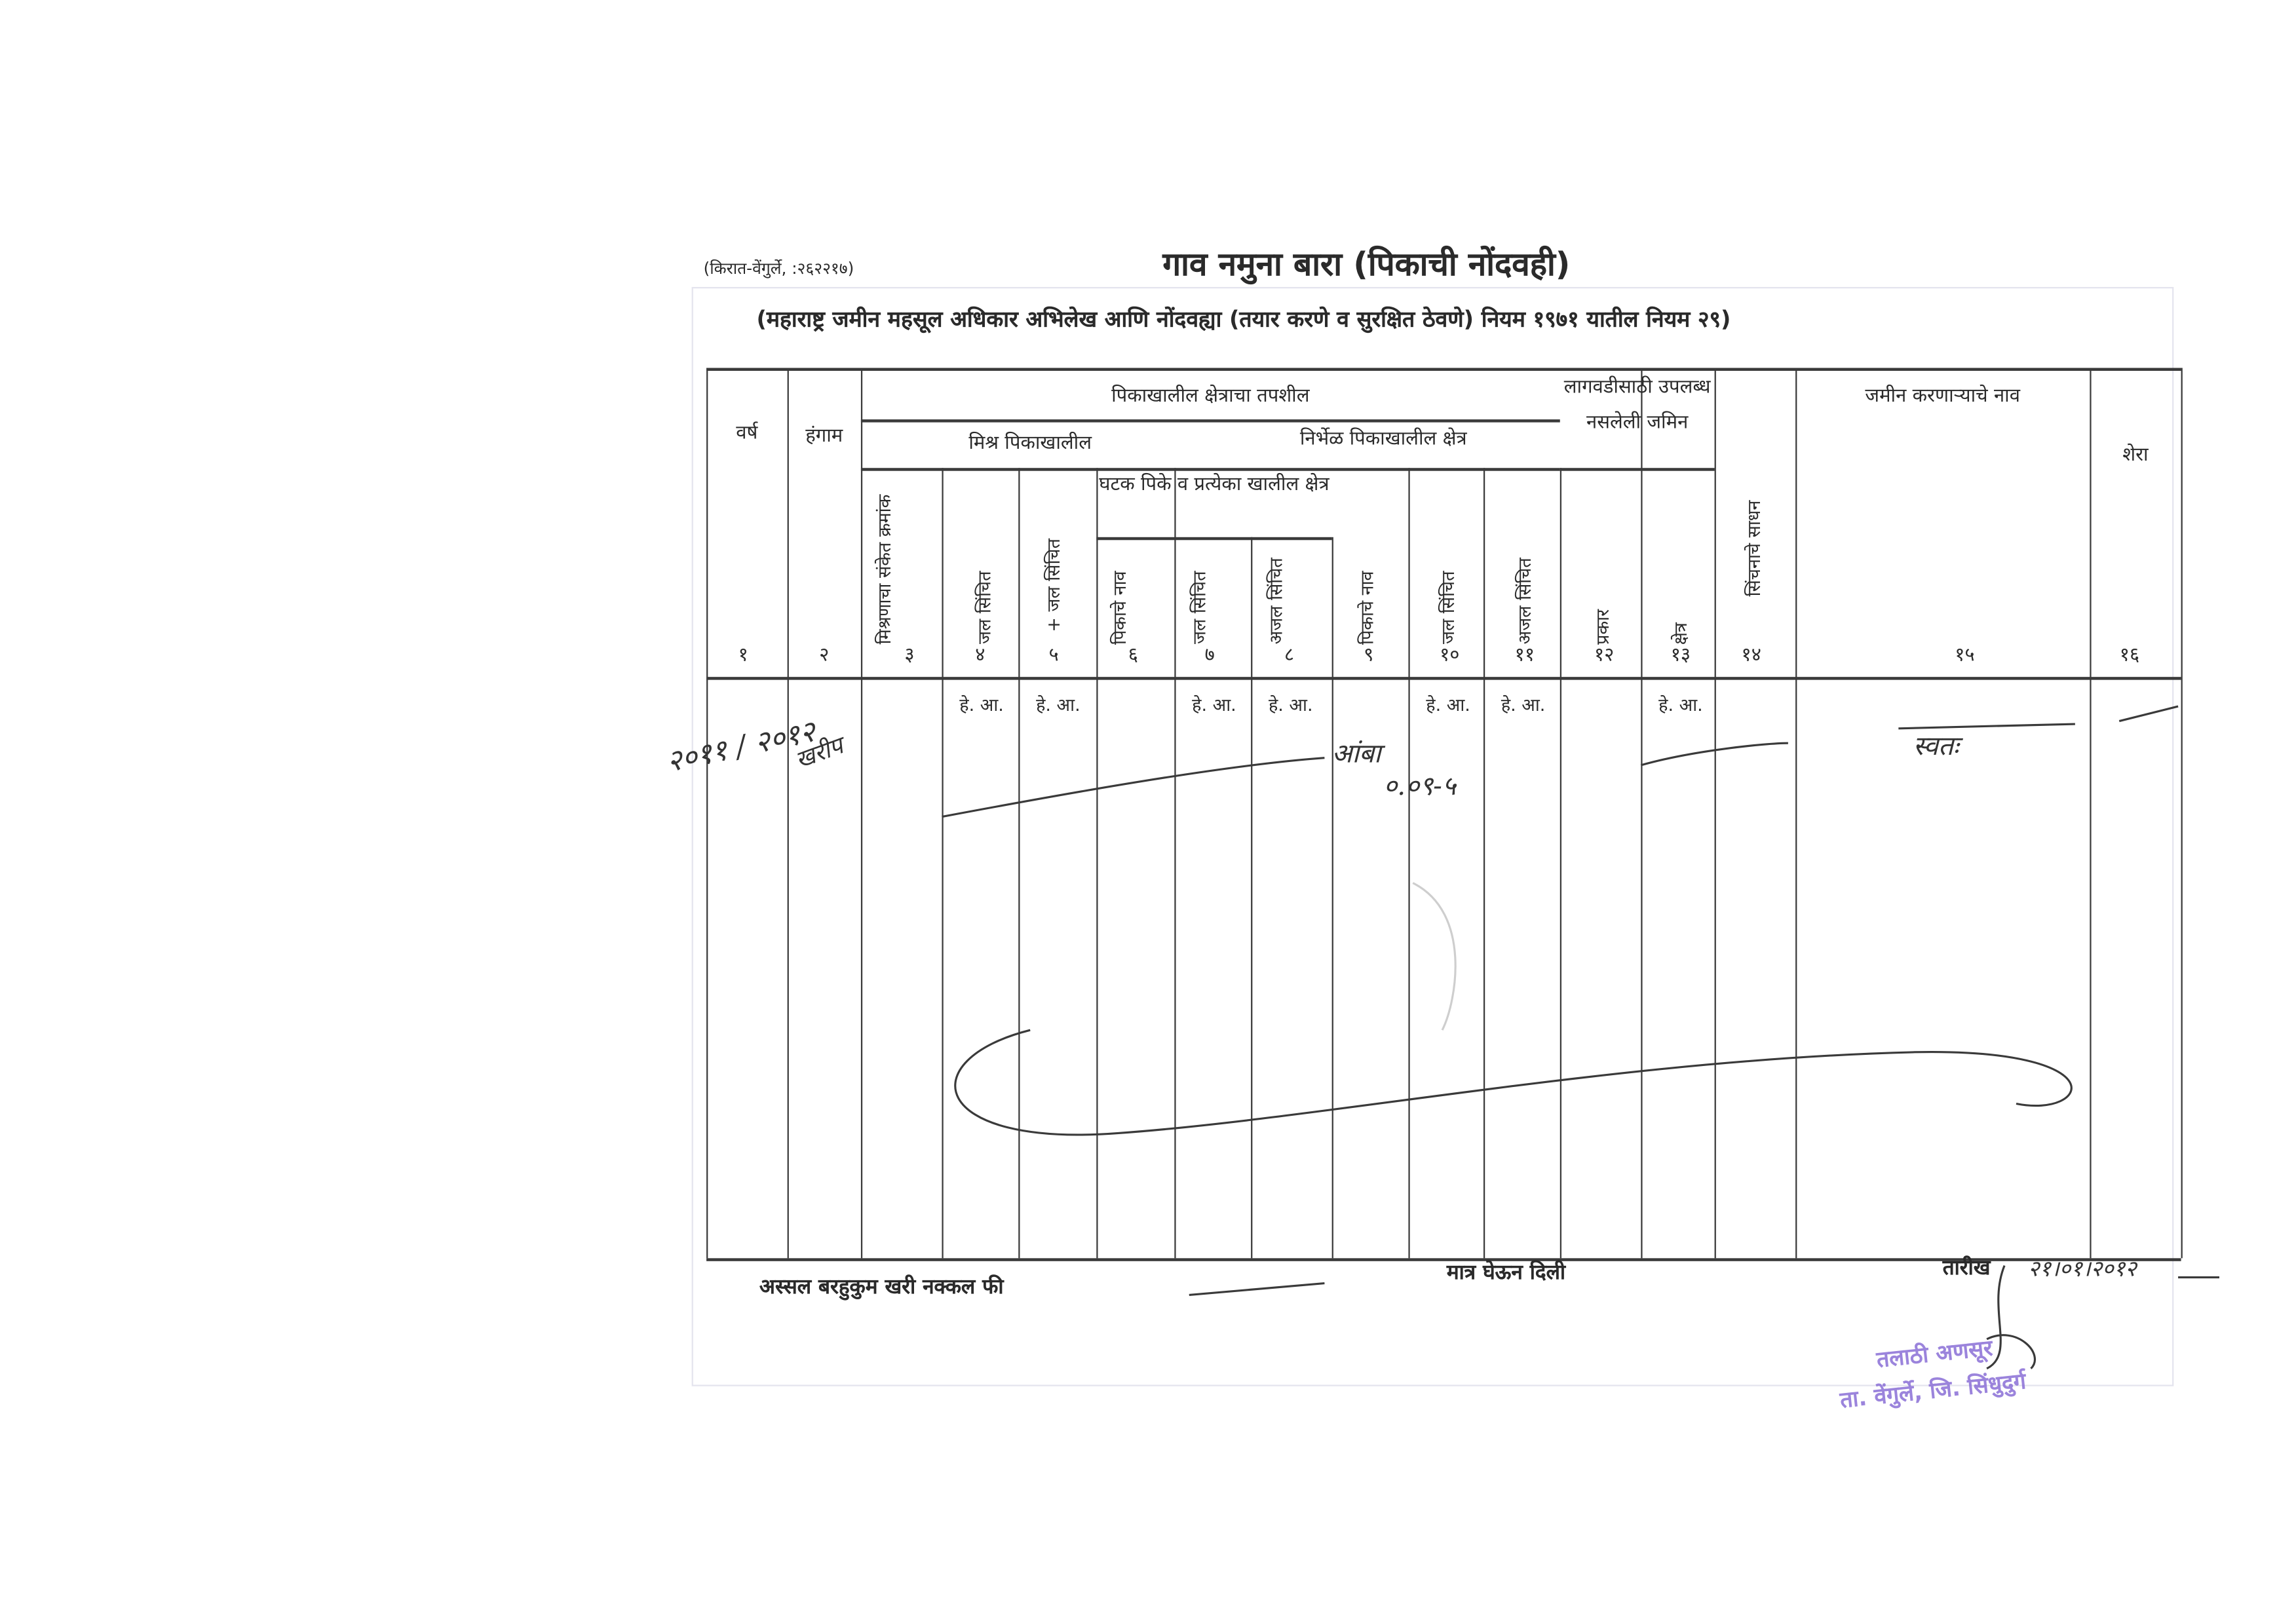 The height and width of the screenshot is (1619, 2296). Describe the element at coordinates (1443, 678) in the screenshot. I see `header-bottom-divider` at that location.